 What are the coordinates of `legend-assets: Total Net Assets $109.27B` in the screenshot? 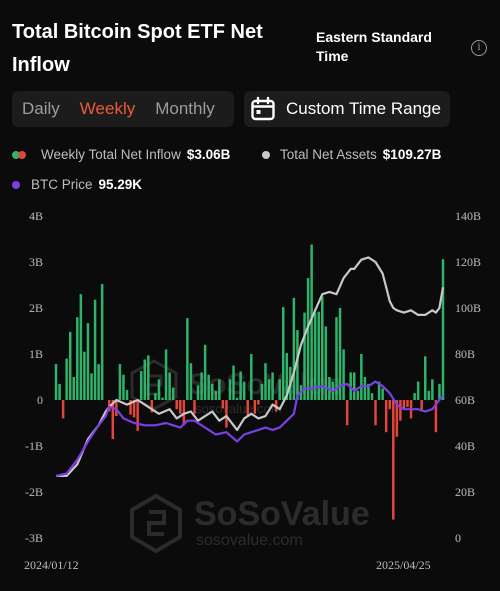 It's located at (351, 154).